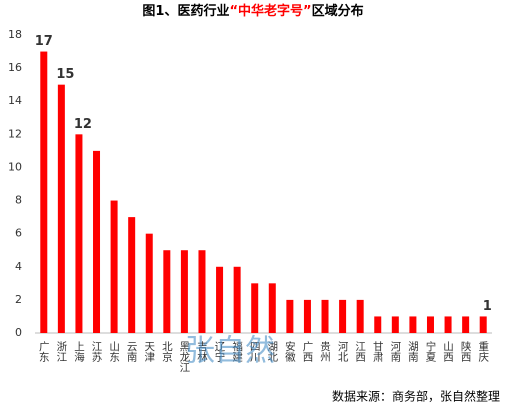  I want to click on x-tick-label: 重庆, so click(483, 351).